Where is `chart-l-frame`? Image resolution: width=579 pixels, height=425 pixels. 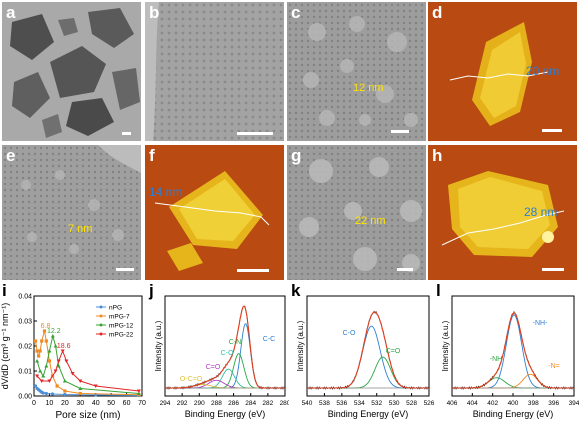
chart-l-frame is located at coordinates (513, 346).